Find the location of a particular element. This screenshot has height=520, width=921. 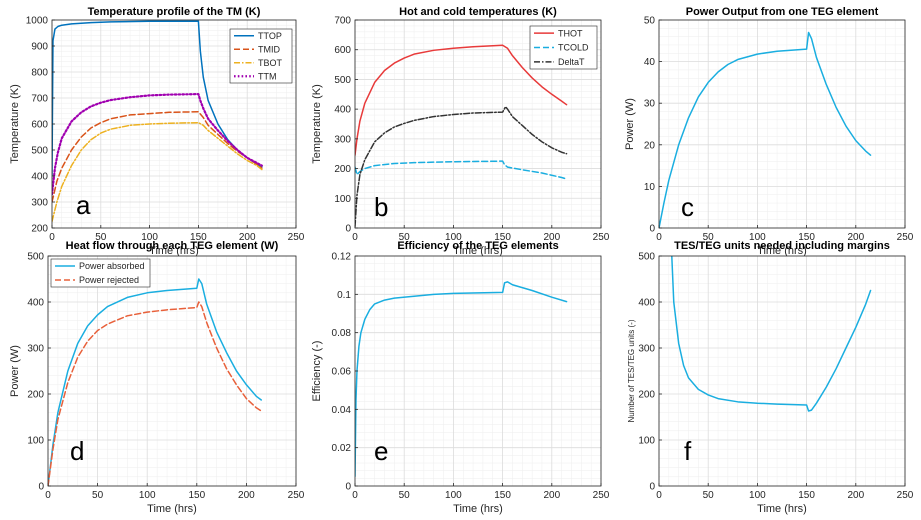

y-tick-label: 0.02 is located at coordinates (342, 448).